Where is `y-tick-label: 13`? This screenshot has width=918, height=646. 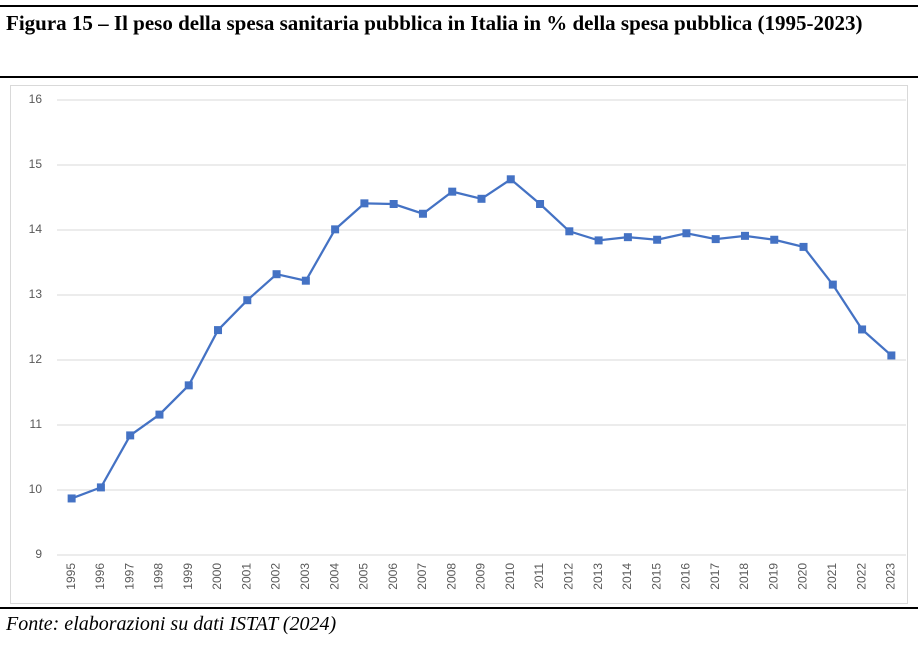 y-tick-label: 13 is located at coordinates (36, 294).